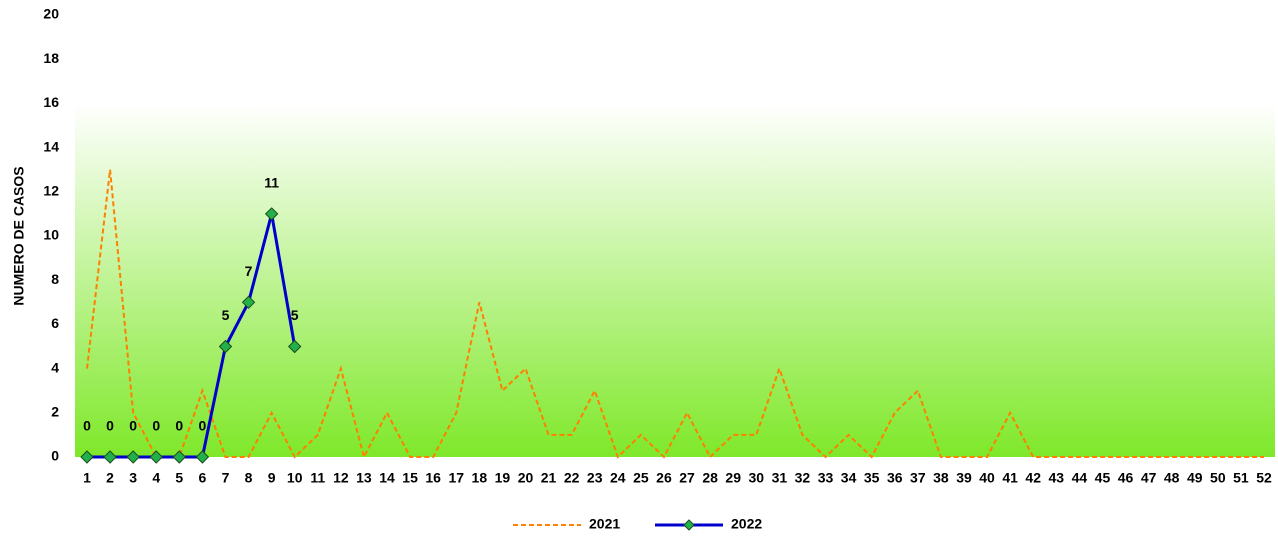 Image resolution: width=1278 pixels, height=538 pixels. Describe the element at coordinates (1264, 478) in the screenshot. I see `x-tick-label: 52` at that location.